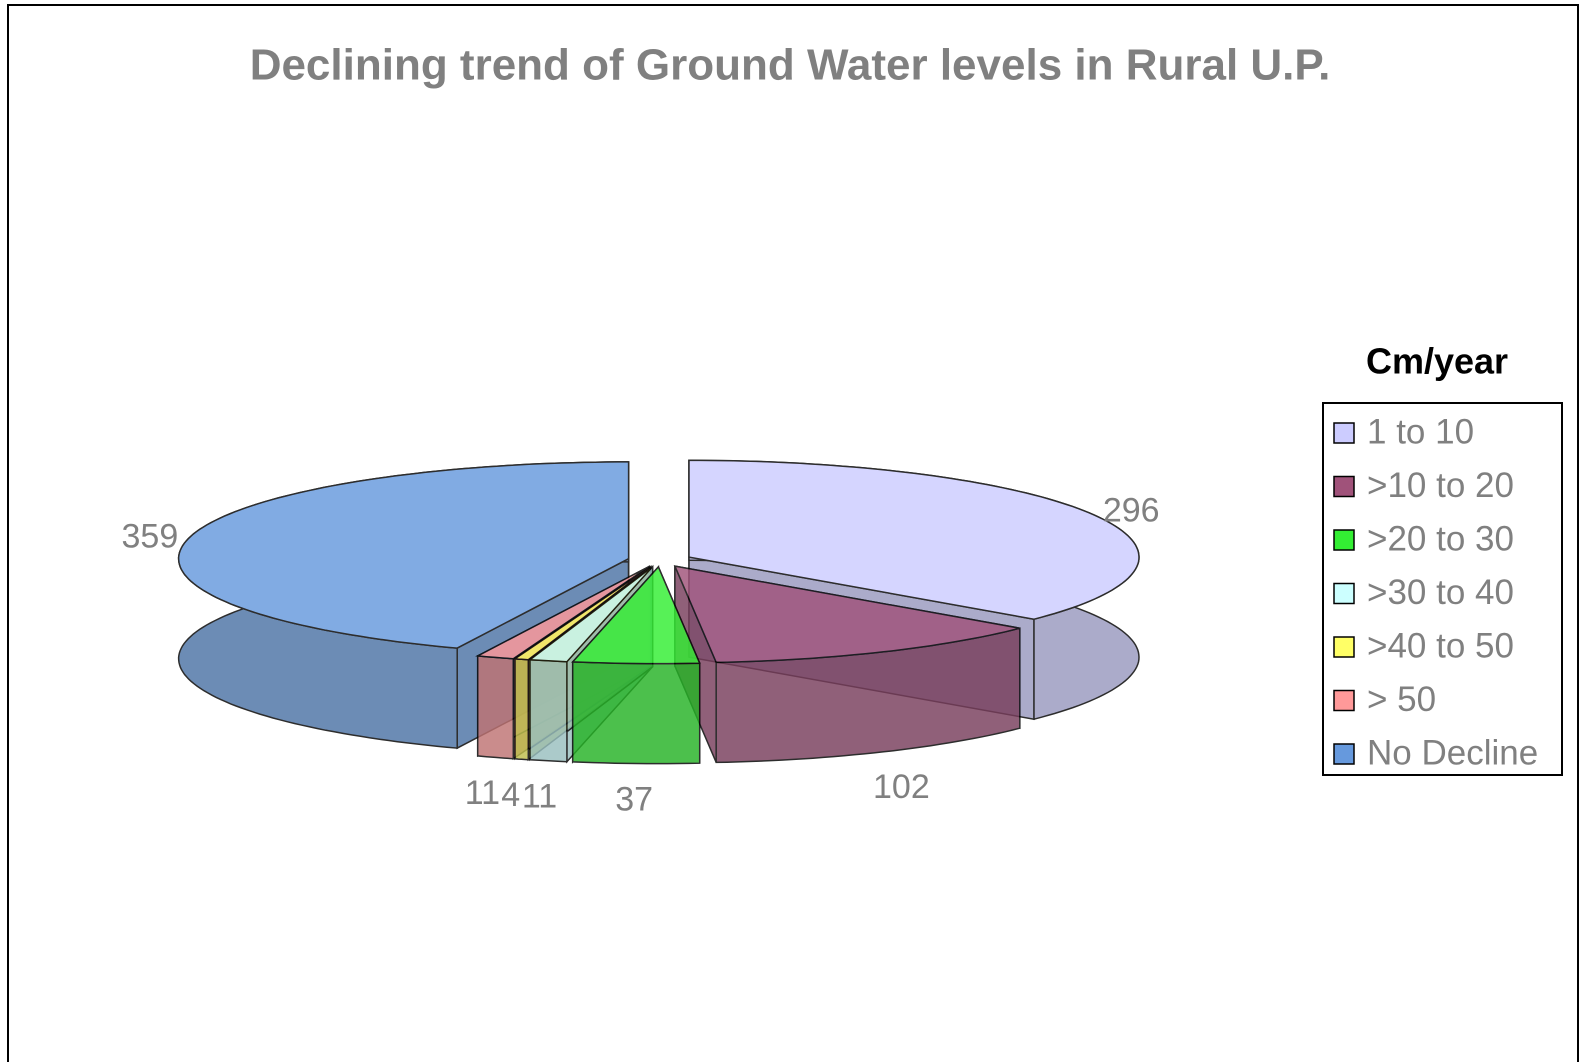 The height and width of the screenshot is (1062, 1580). I want to click on legend-label: 1 to 10, so click(1420, 431).